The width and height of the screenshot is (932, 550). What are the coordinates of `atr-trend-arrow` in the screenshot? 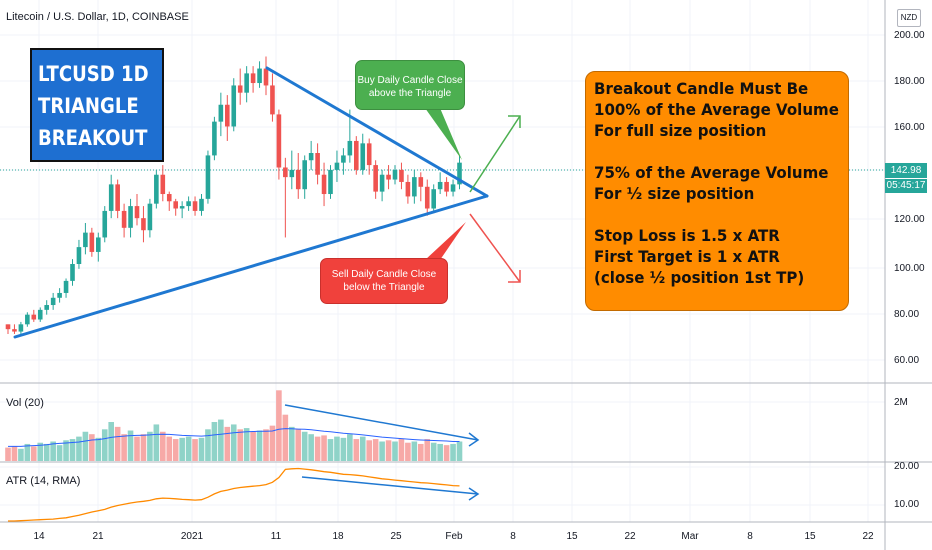 It's located at (390, 488).